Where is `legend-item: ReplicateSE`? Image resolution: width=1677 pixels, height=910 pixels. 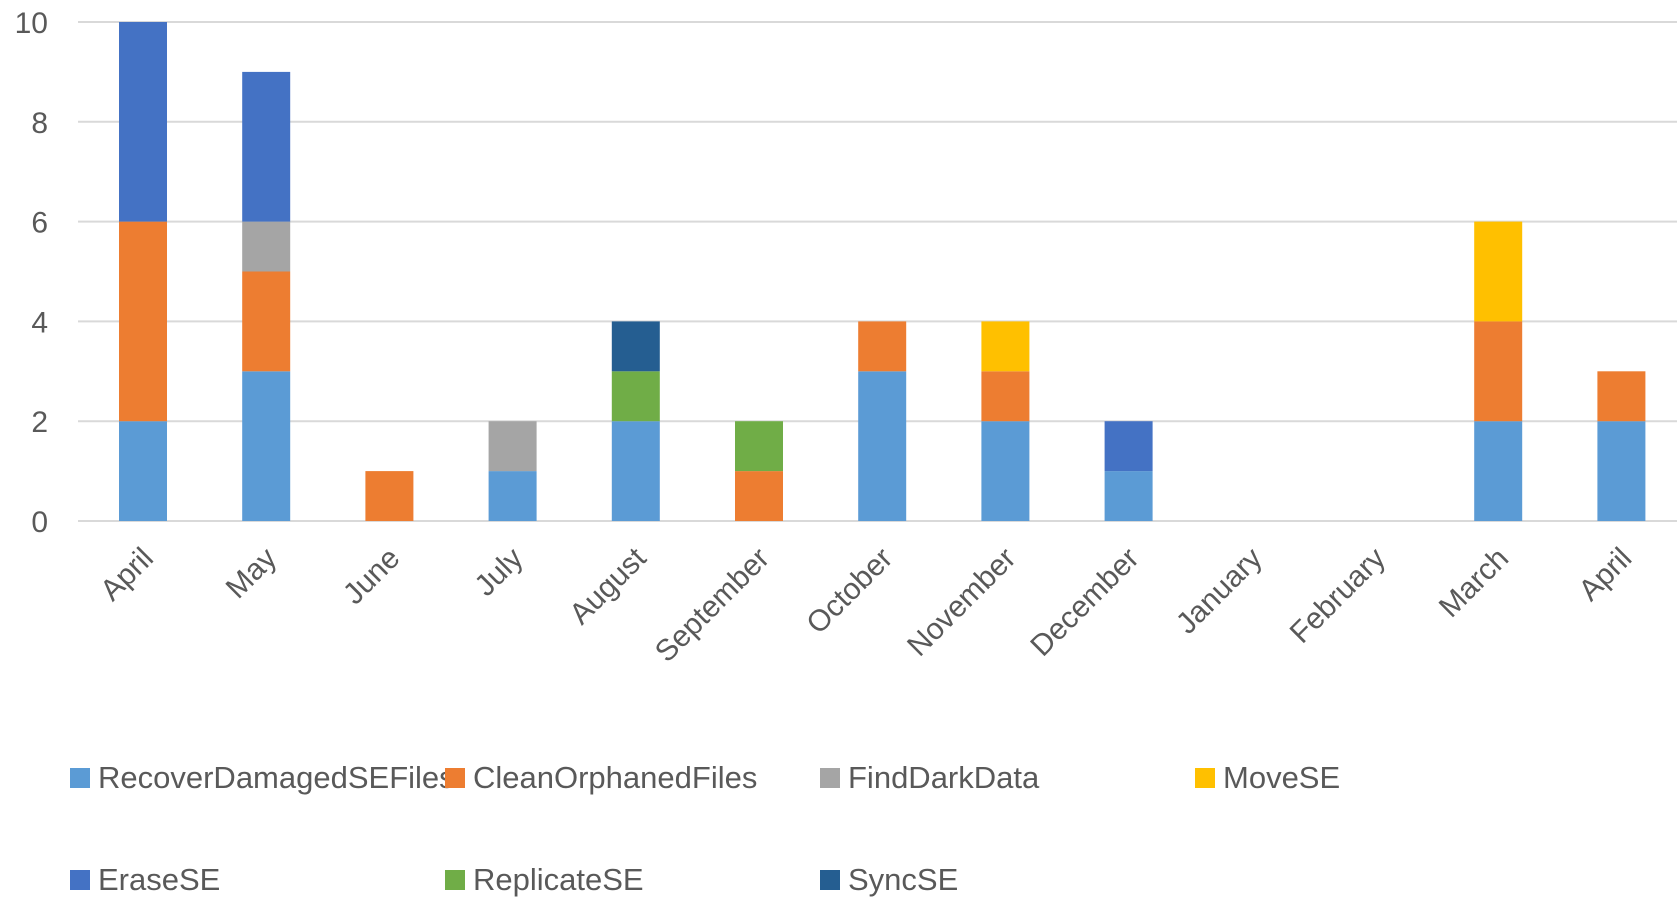 legend-item: ReplicateSE is located at coordinates (544, 880).